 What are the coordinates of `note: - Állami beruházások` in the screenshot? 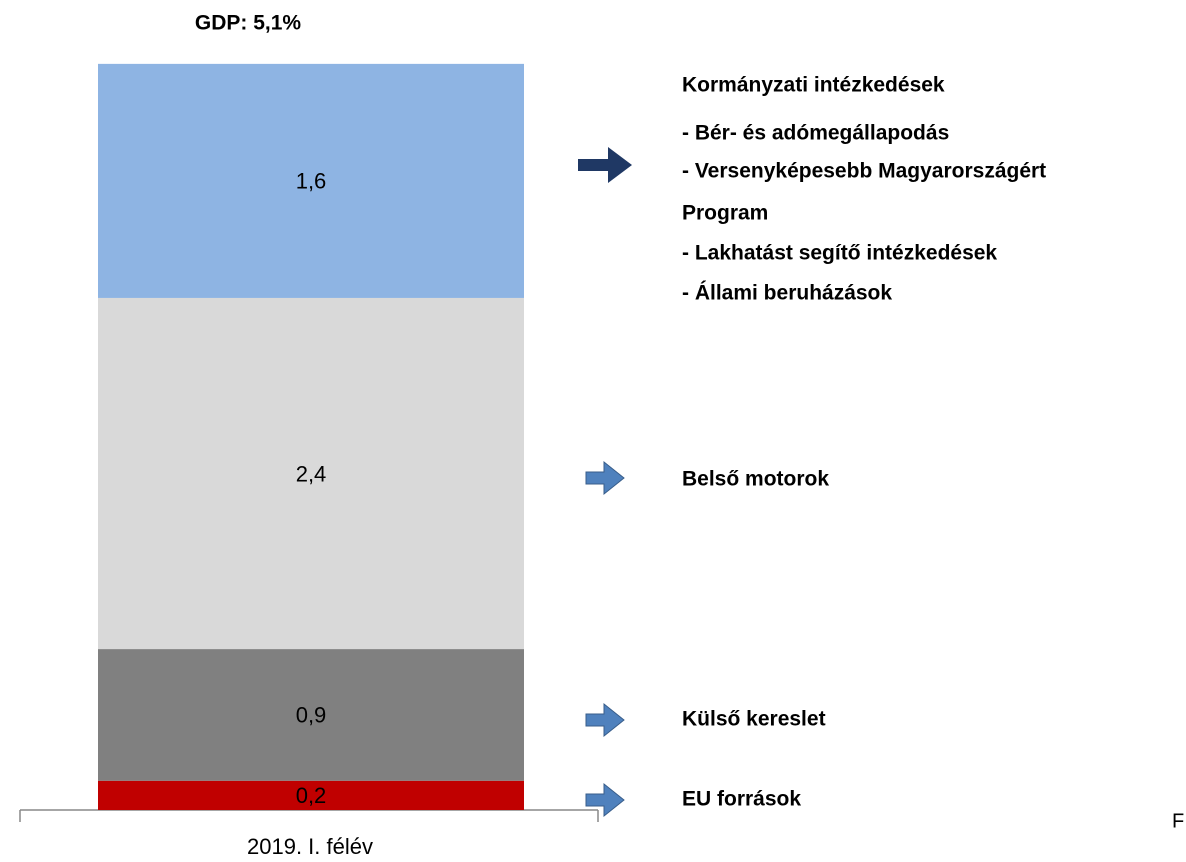 It's located at (787, 293).